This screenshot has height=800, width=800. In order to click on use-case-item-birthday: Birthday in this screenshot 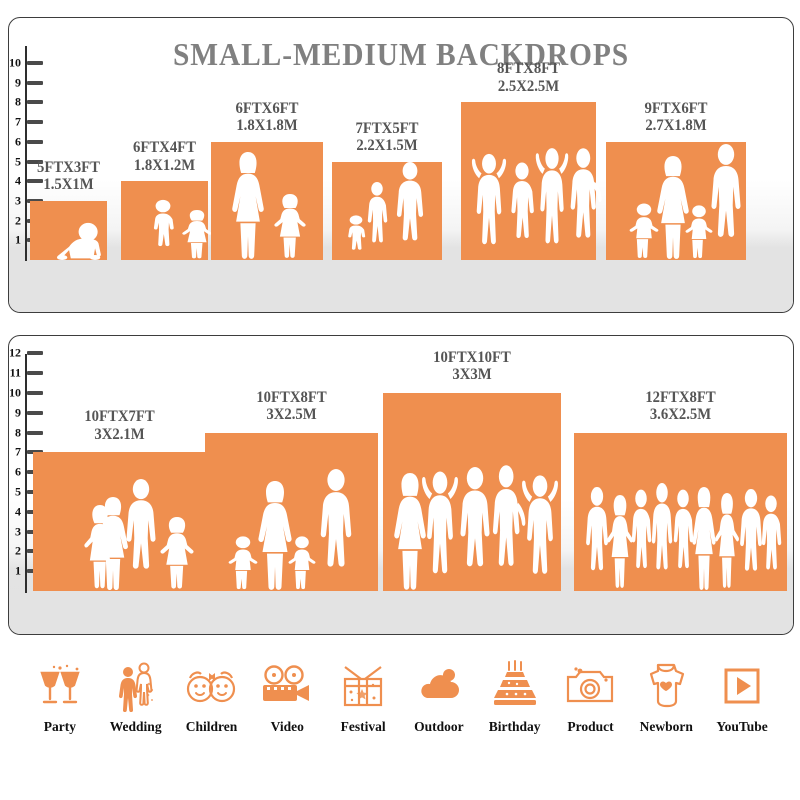, I will do `click(515, 695)`.